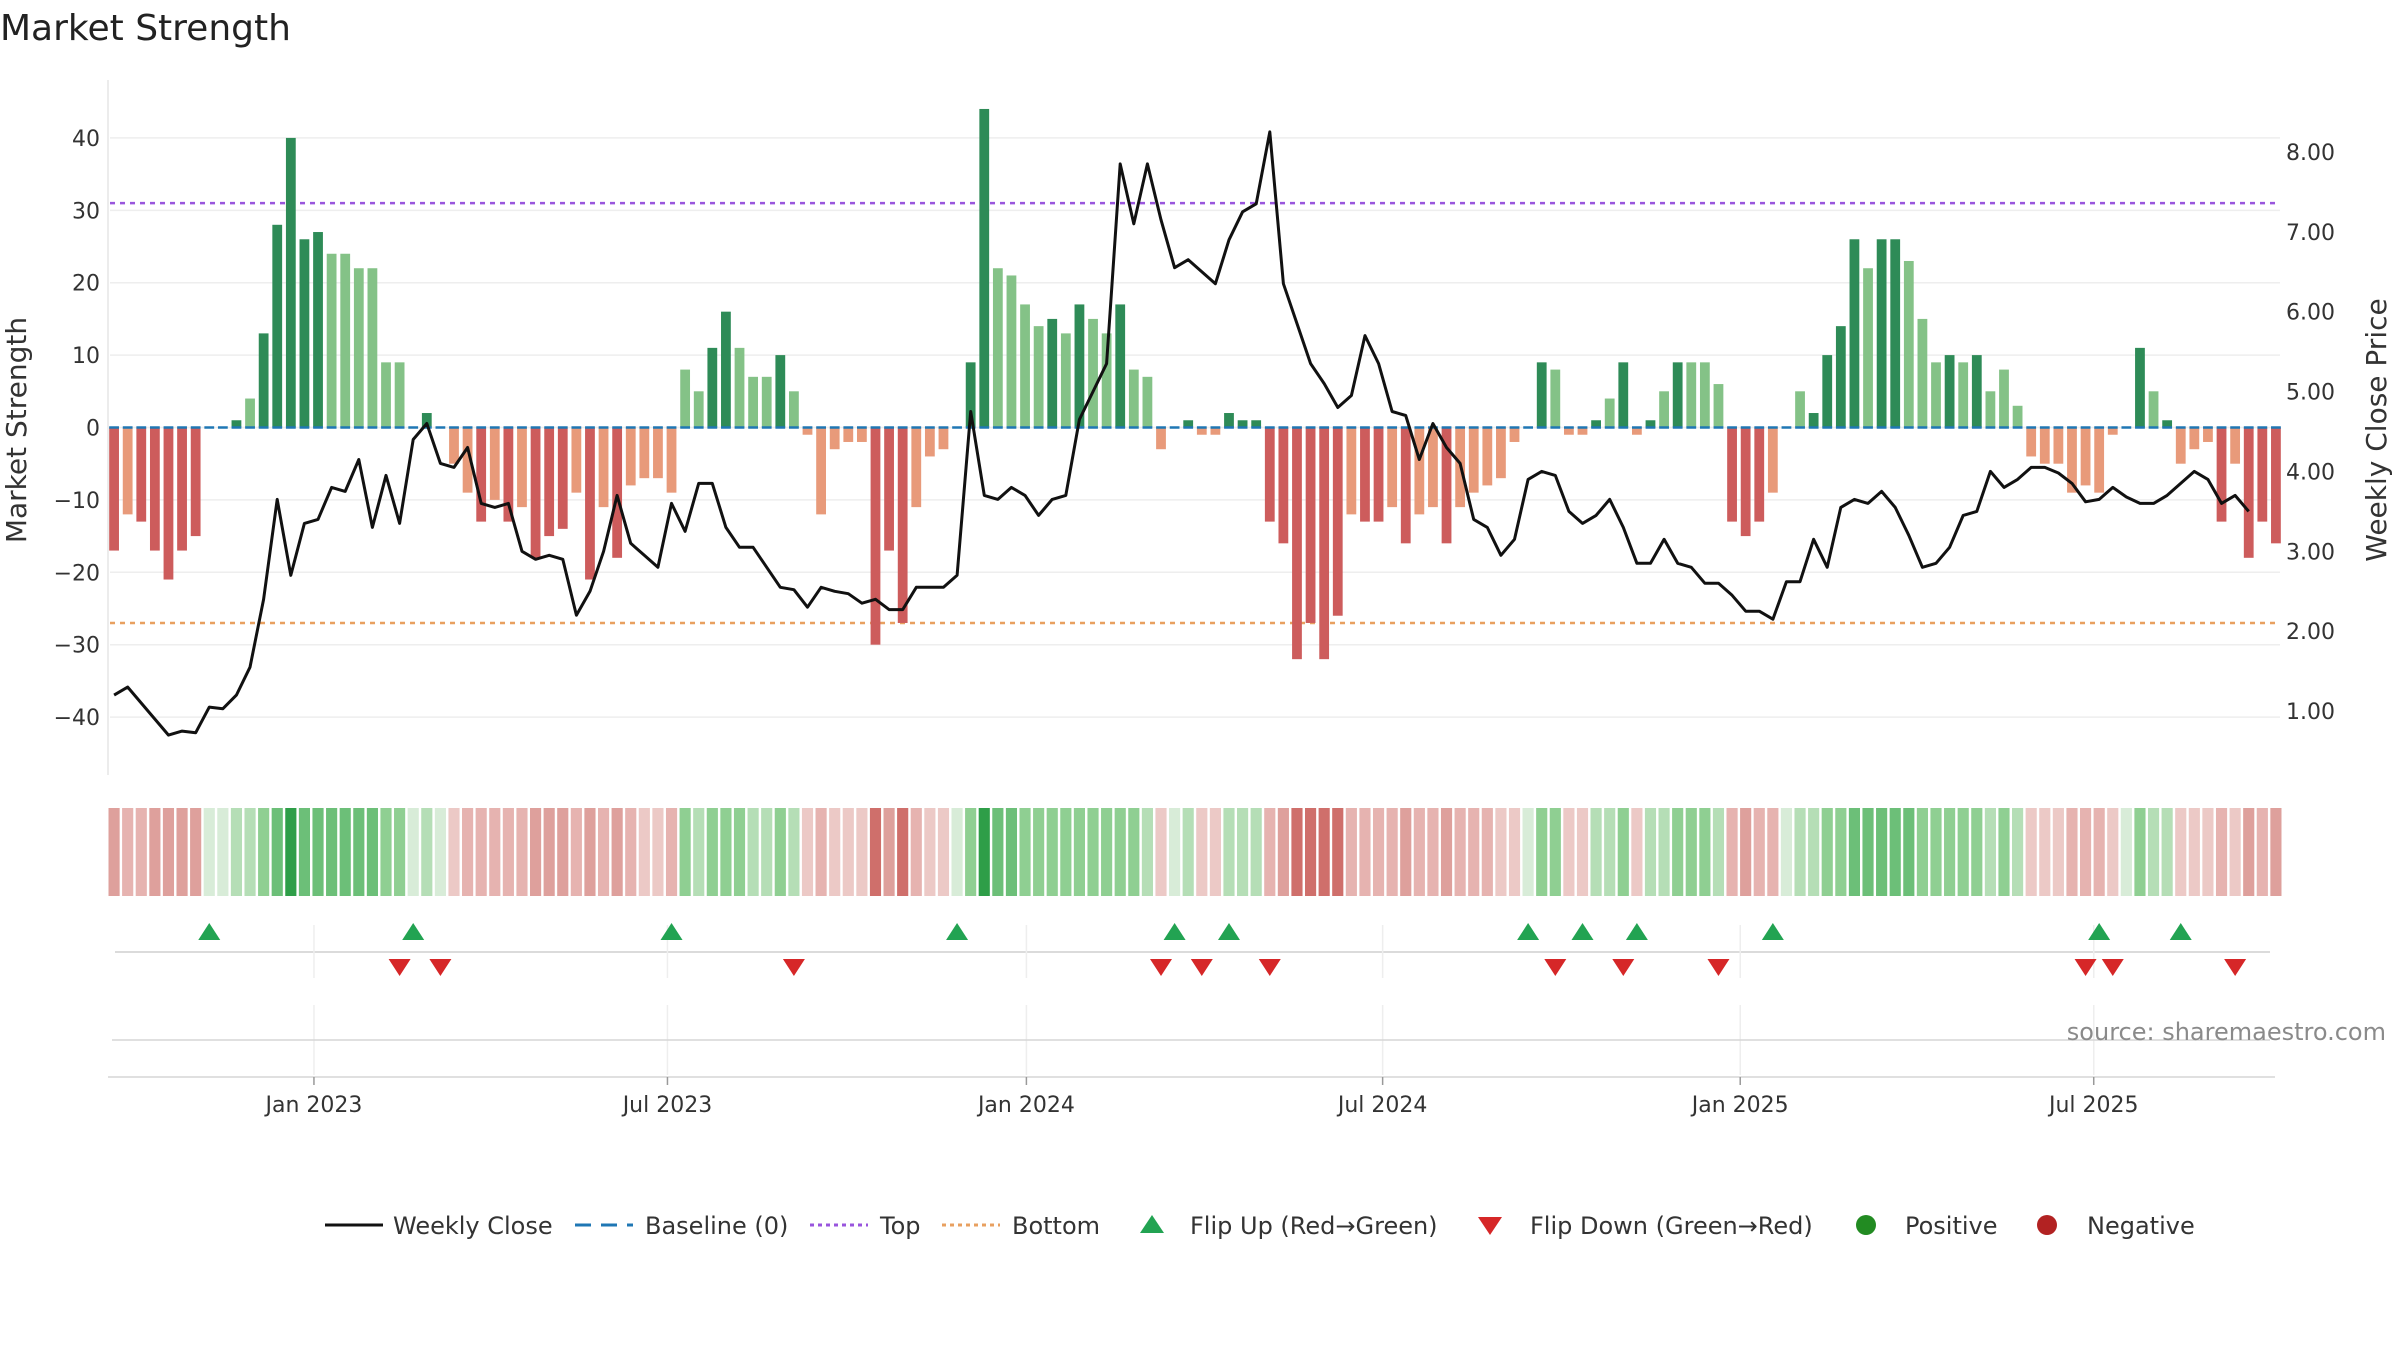 This screenshot has height=1350, width=2400. I want to click on right-axis-label: Weekly Close Price, so click(2376, 429).